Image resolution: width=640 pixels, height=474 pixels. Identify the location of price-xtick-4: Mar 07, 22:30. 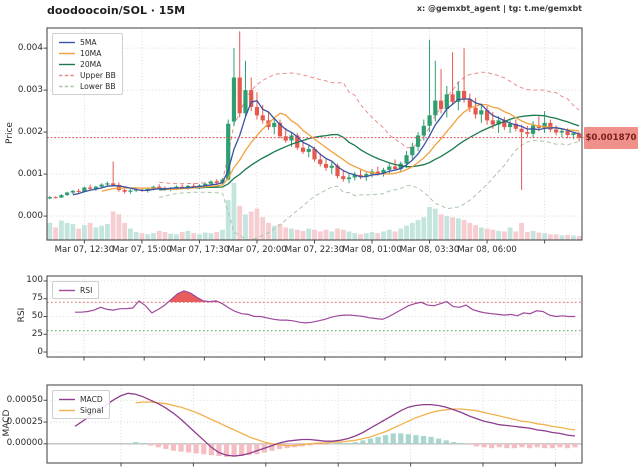
(314, 250).